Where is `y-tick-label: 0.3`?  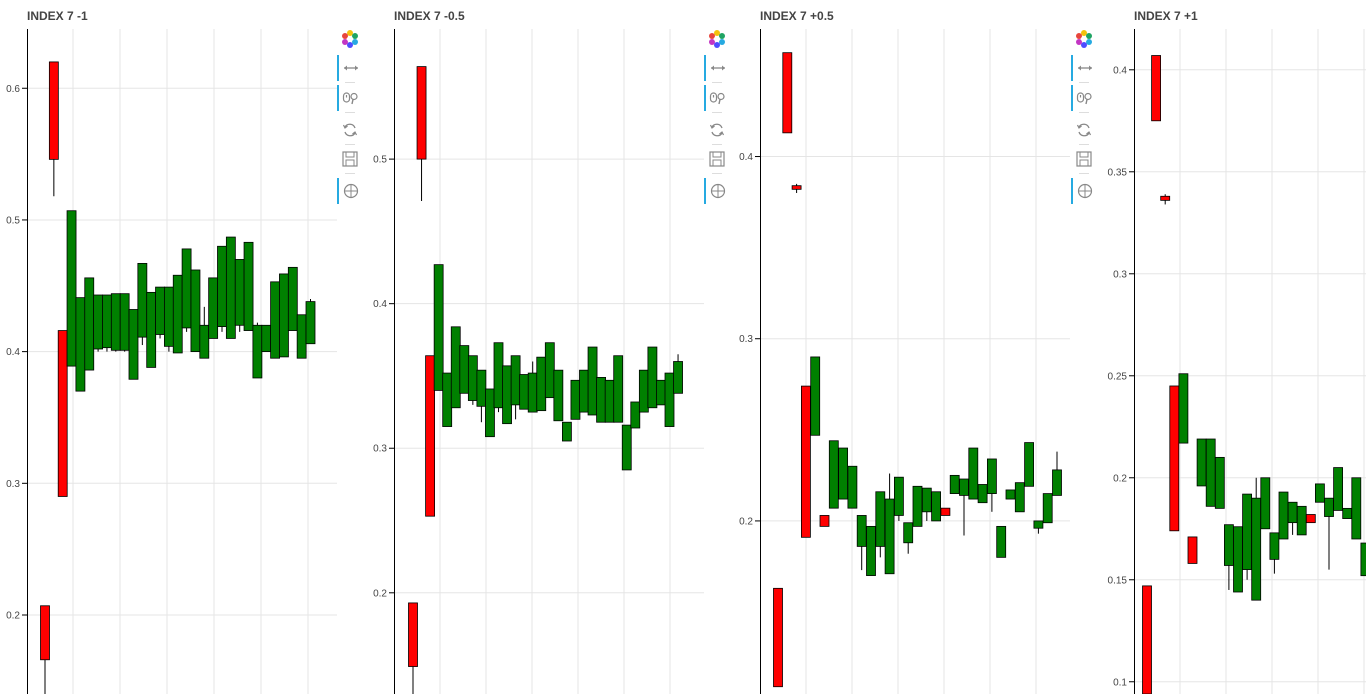 y-tick-label: 0.3 is located at coordinates (380, 449).